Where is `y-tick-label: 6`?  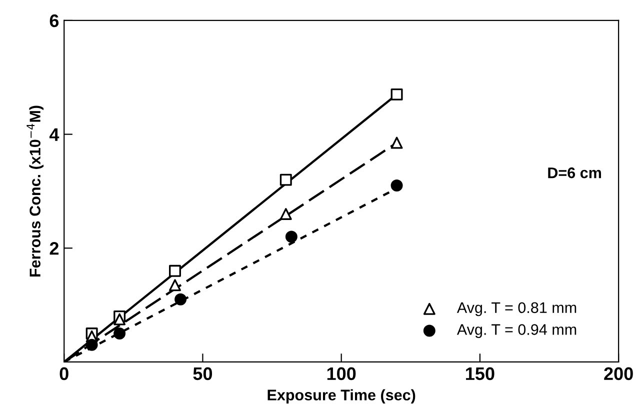
y-tick-label: 6 is located at coordinates (54, 21).